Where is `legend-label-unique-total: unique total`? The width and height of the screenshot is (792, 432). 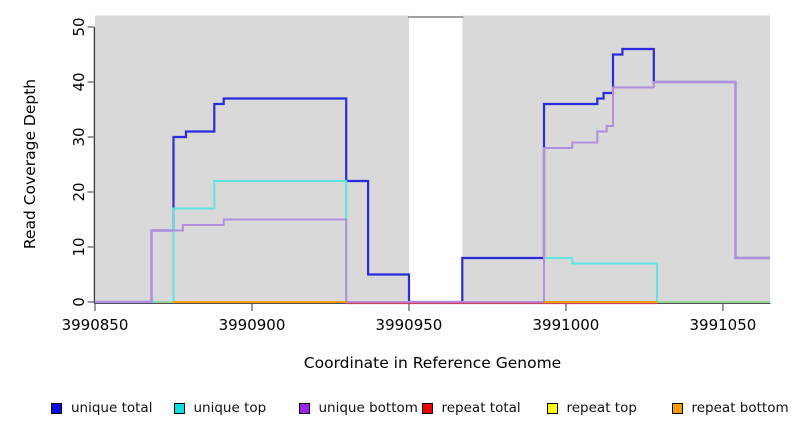 legend-label-unique-total: unique total is located at coordinates (112, 408).